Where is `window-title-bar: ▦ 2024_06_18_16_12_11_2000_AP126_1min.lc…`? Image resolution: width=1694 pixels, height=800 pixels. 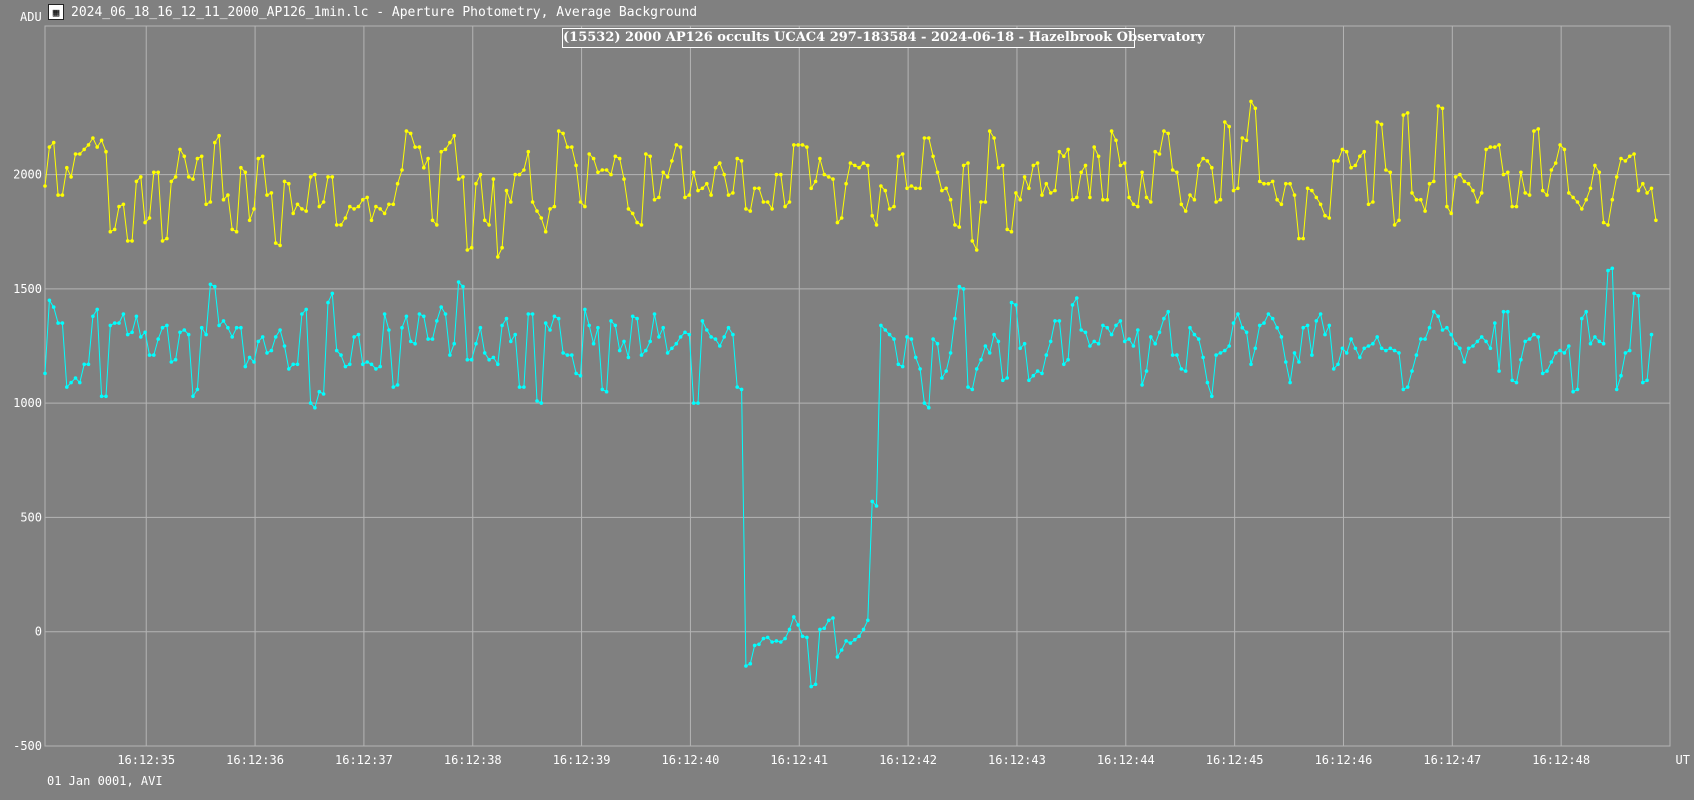 window-title-bar: ▦ 2024_06_18_16_12_11_2000_AP126_1min.lc… is located at coordinates (372, 12).